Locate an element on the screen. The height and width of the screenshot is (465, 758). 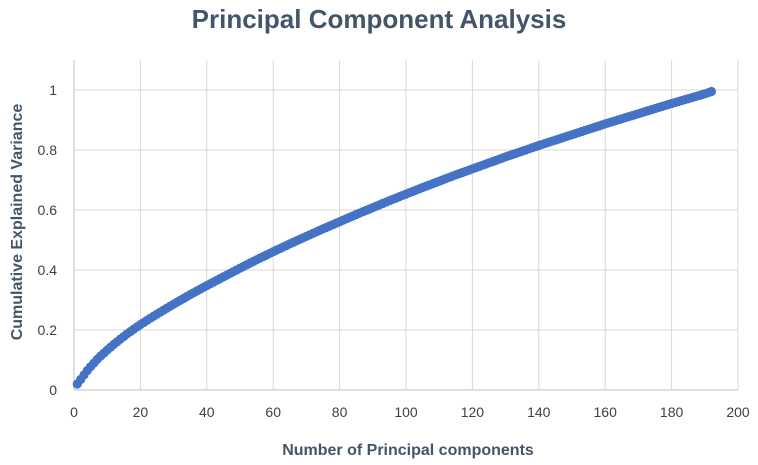
x-tick-label: 60 is located at coordinates (273, 412).